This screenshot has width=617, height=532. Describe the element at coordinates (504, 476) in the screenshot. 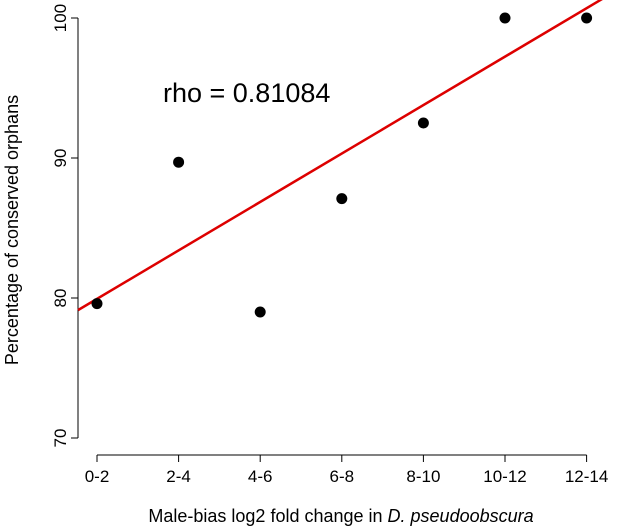

I see `x-tick-label: 10-12` at that location.